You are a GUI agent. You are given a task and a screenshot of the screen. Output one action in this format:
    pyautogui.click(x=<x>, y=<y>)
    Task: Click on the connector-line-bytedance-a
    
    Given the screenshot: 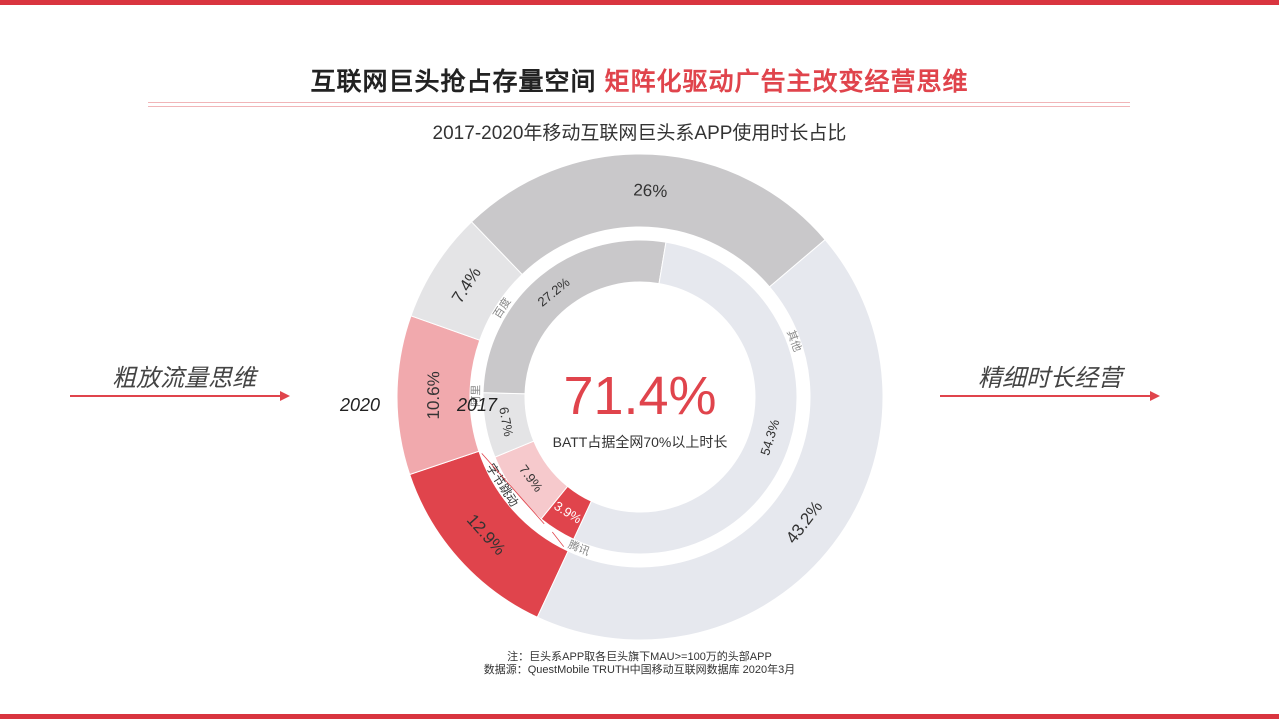 What is the action you would take?
    pyautogui.click(x=558, y=539)
    